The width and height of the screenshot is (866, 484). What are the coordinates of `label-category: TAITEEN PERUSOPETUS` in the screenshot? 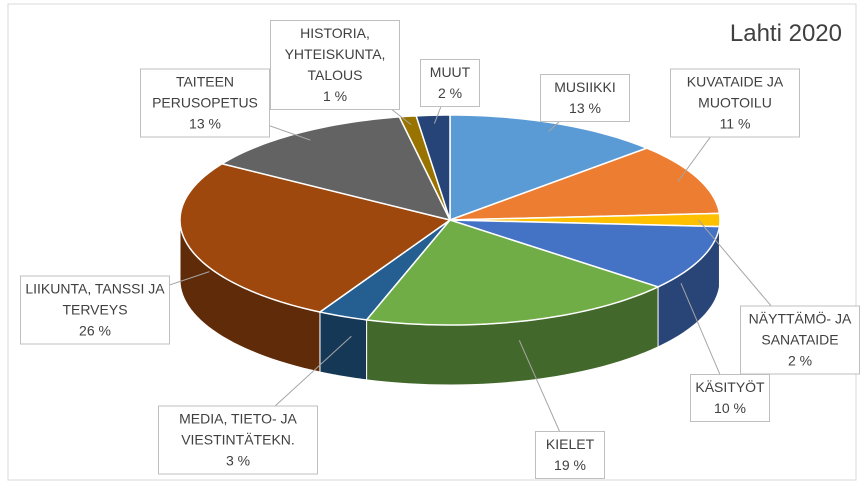 It's located at (205, 92).